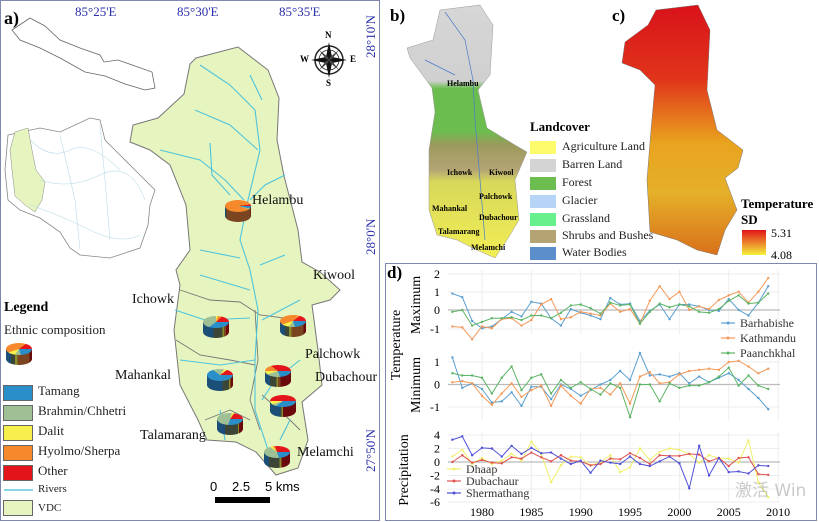 Image resolution: width=819 pixels, height=522 pixels. I want to click on pie-unnamed, so click(283, 407).